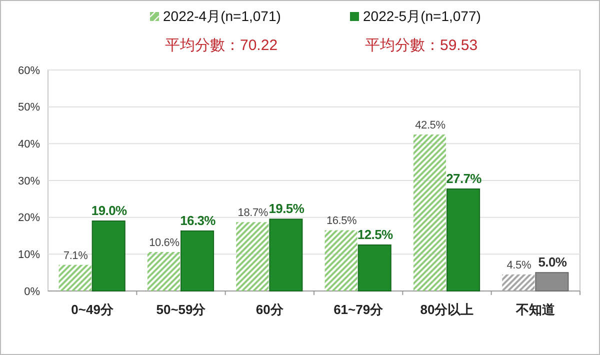 Image resolution: width=600 pixels, height=355 pixels. Describe the element at coordinates (29, 218) in the screenshot. I see `y-tick-label: 20%` at that location.